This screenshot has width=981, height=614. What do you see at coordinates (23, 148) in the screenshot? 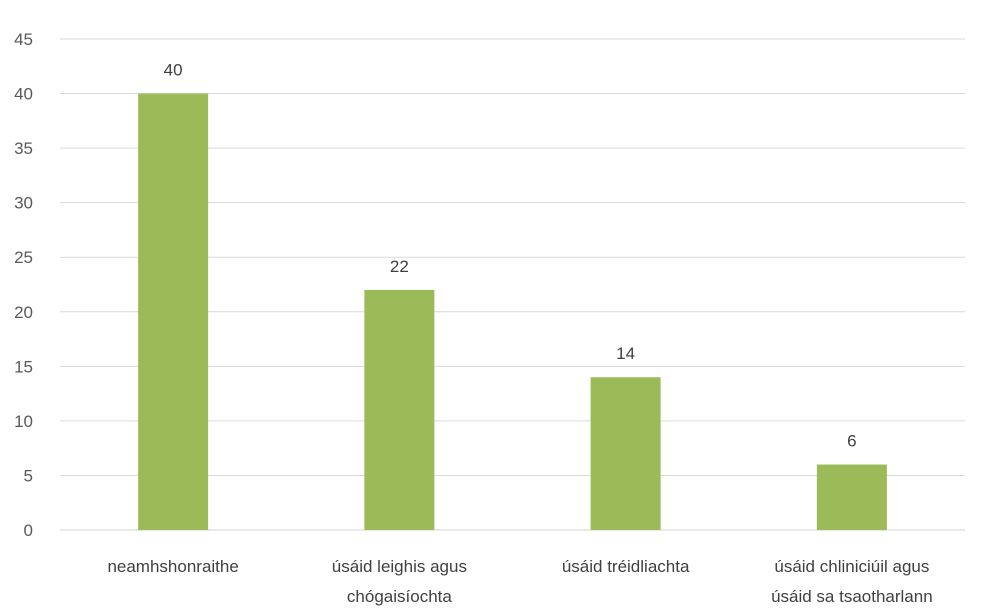
I see `y-tick-label: 35` at bounding box center [23, 148].